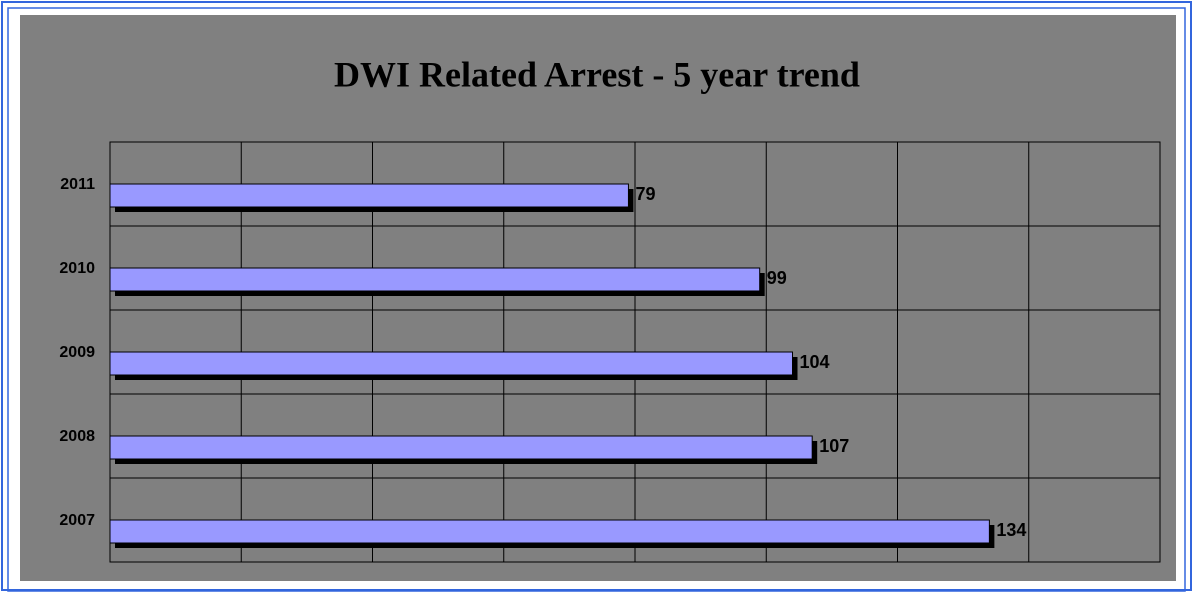 The height and width of the screenshot is (593, 1194). Describe the element at coordinates (645, 194) in the screenshot. I see `value-label: 79` at that location.